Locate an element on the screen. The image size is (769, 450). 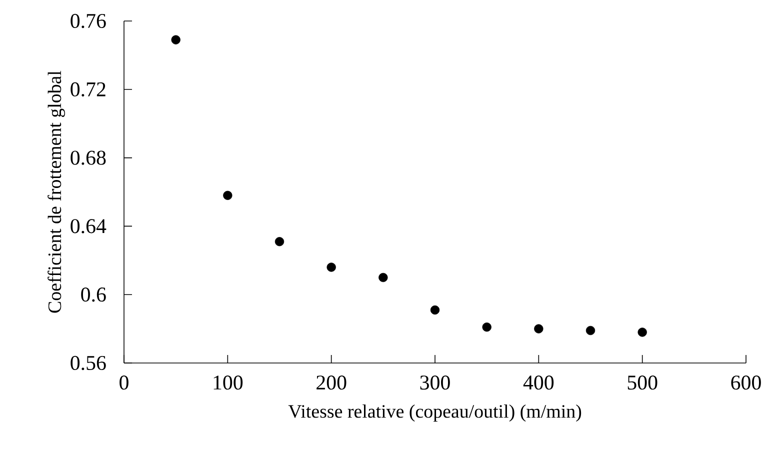
y-axis-title: Coefficient de frottement global is located at coordinates (57, 191).